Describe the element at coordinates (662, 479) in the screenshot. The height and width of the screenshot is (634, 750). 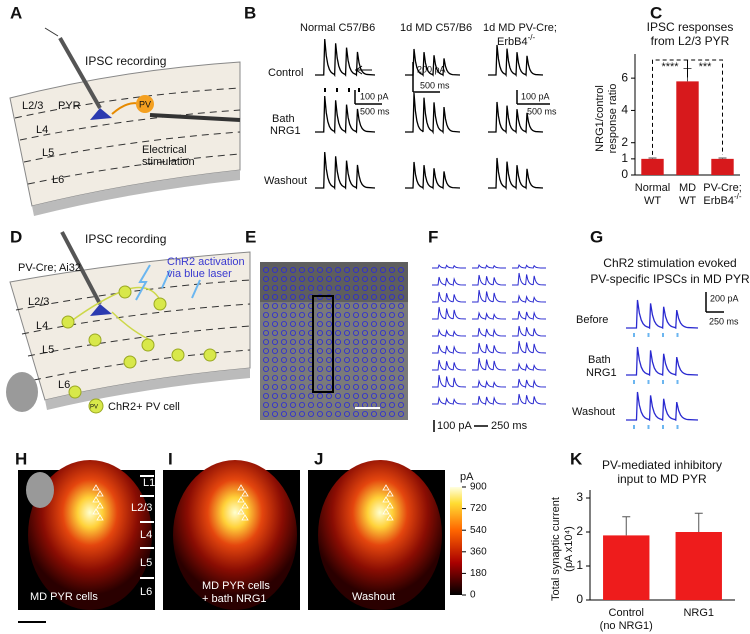
I see `chart-title: input to MD PYR` at that location.